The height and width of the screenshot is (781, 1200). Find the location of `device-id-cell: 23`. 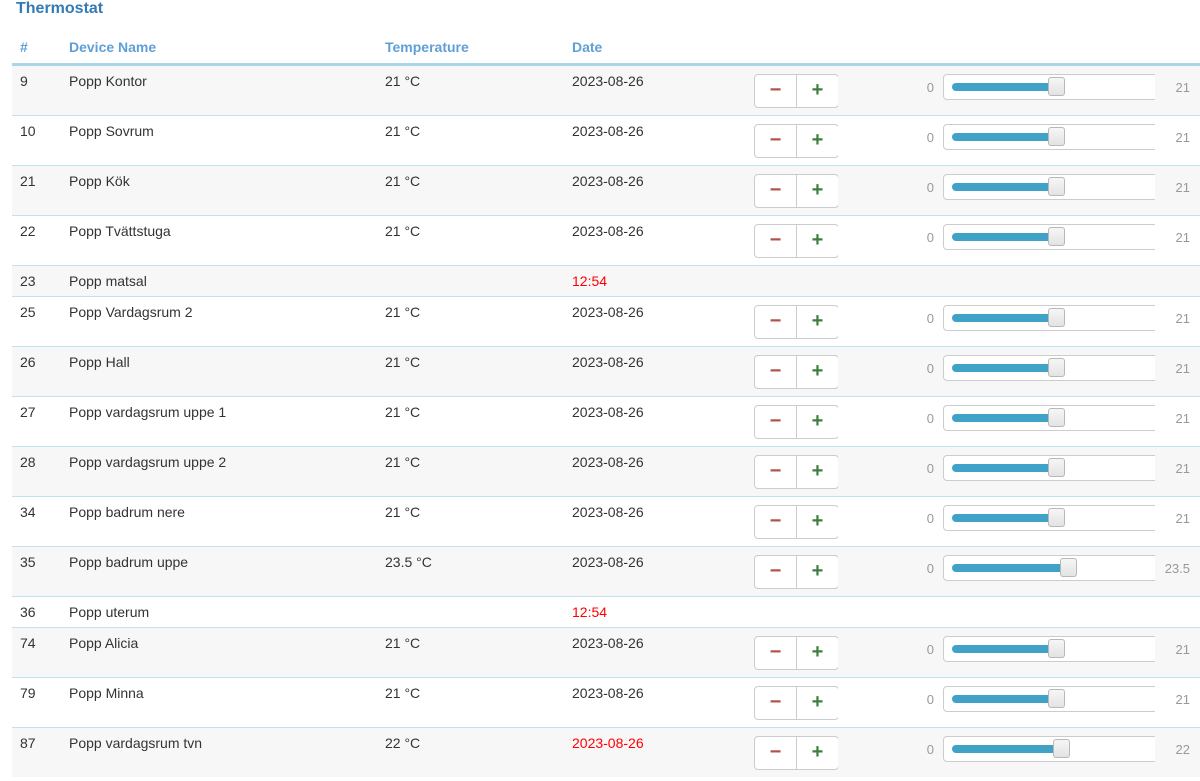

device-id-cell: 23 is located at coordinates (36, 281).